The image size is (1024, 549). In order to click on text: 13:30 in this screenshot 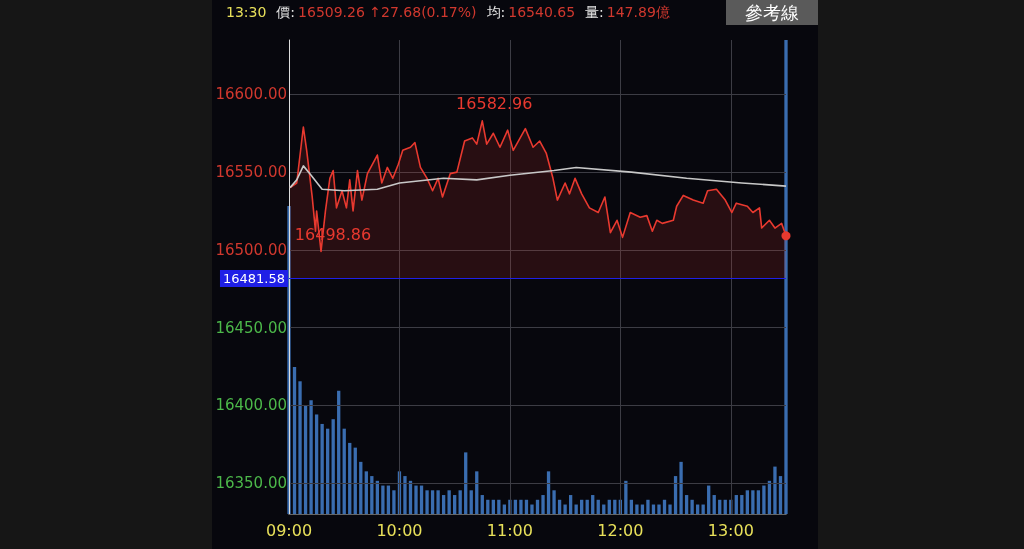, I will do `click(246, 12)`.